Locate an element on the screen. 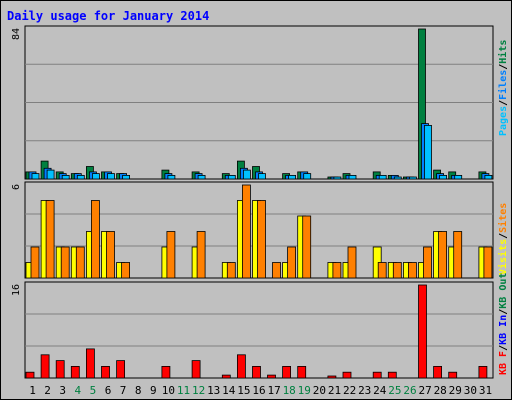 The width and height of the screenshot is (512, 403). y-max-label: 84 is located at coordinates (16, 34).